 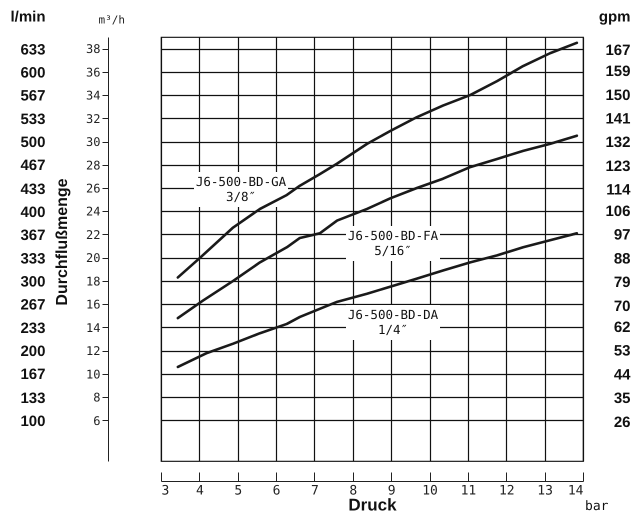 I want to click on y2-tick-label: 159, so click(x=617, y=71).